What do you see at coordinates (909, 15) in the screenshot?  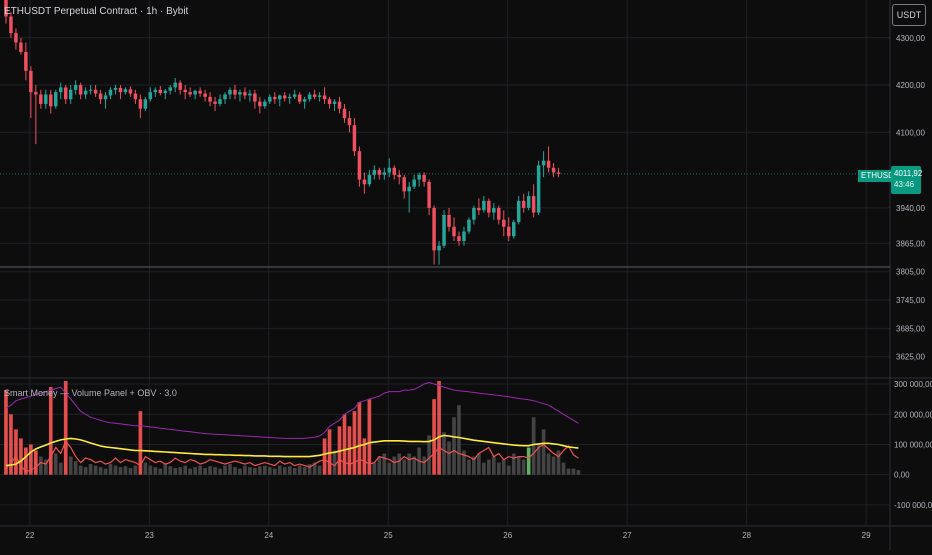 I see `currency-button: USDT` at bounding box center [909, 15].